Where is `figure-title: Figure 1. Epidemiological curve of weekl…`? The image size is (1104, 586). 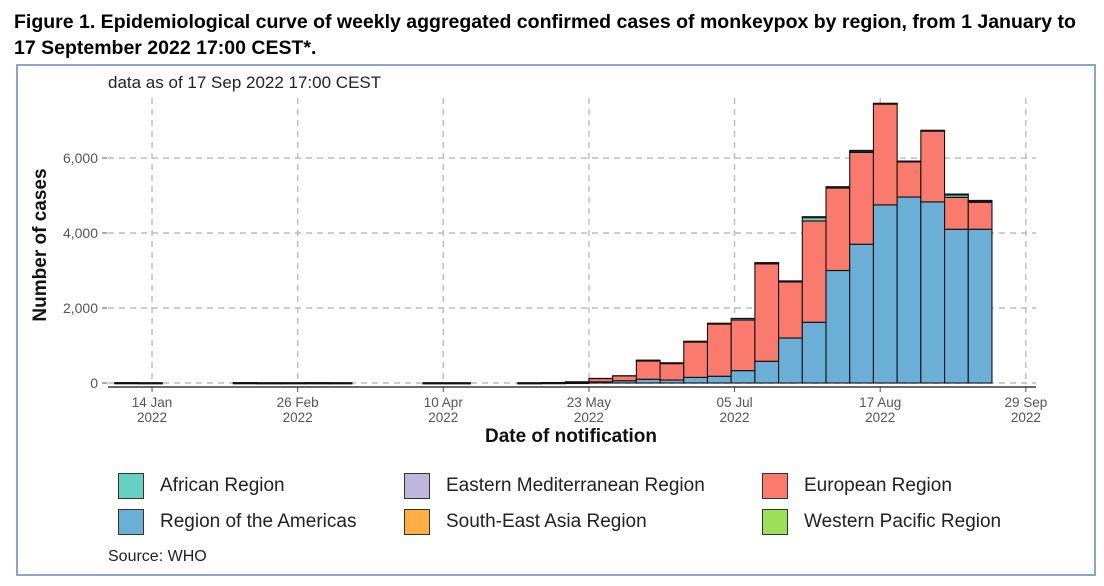 figure-title: Figure 1. Epidemiological curve of weekl… is located at coordinates (545, 35).